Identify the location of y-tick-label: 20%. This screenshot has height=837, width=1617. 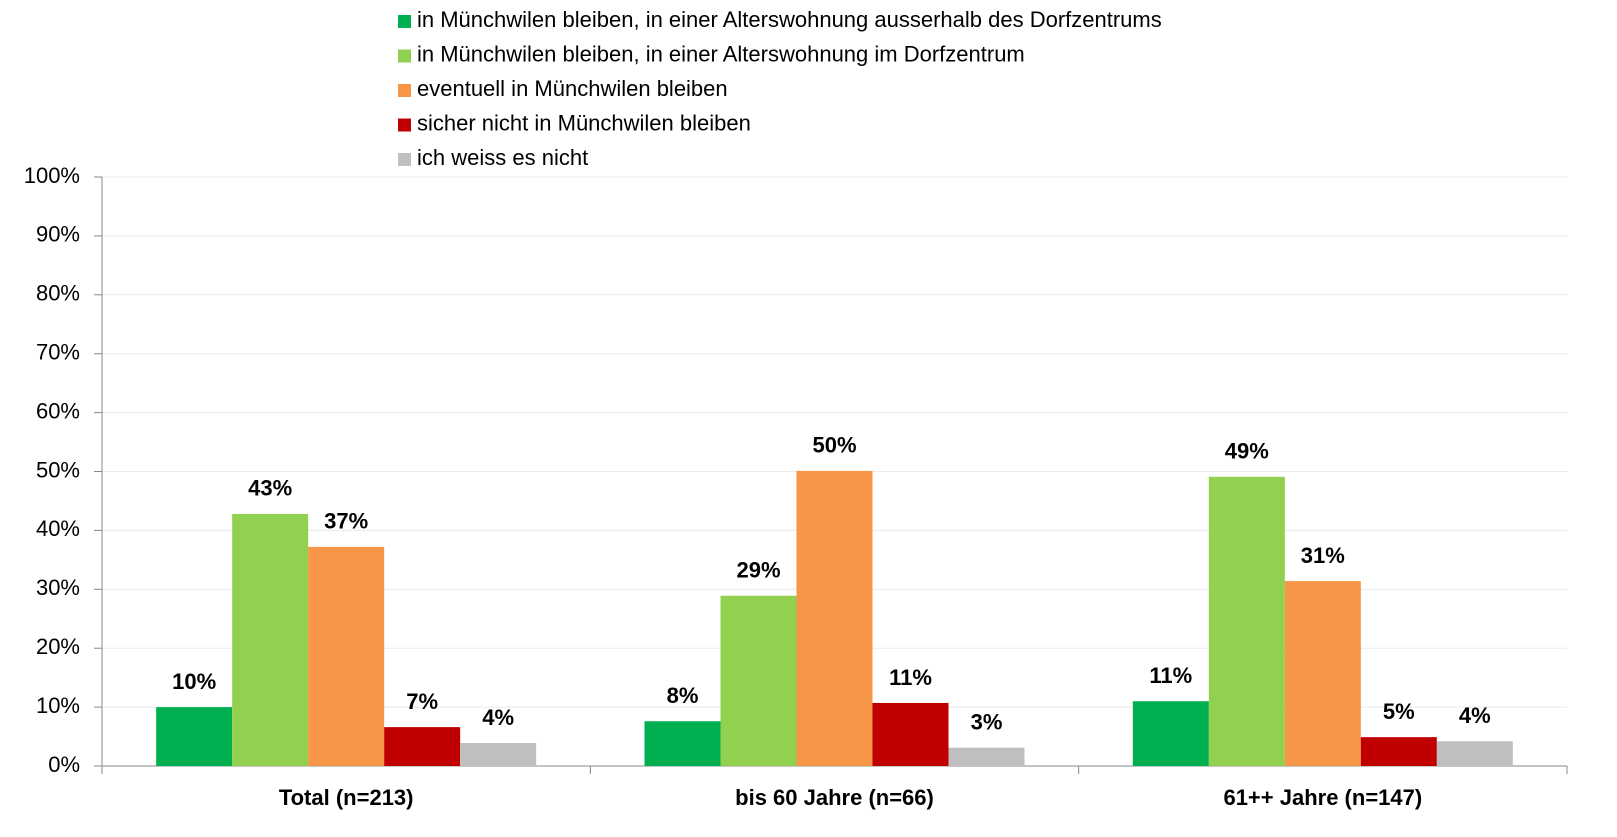
(58, 646).